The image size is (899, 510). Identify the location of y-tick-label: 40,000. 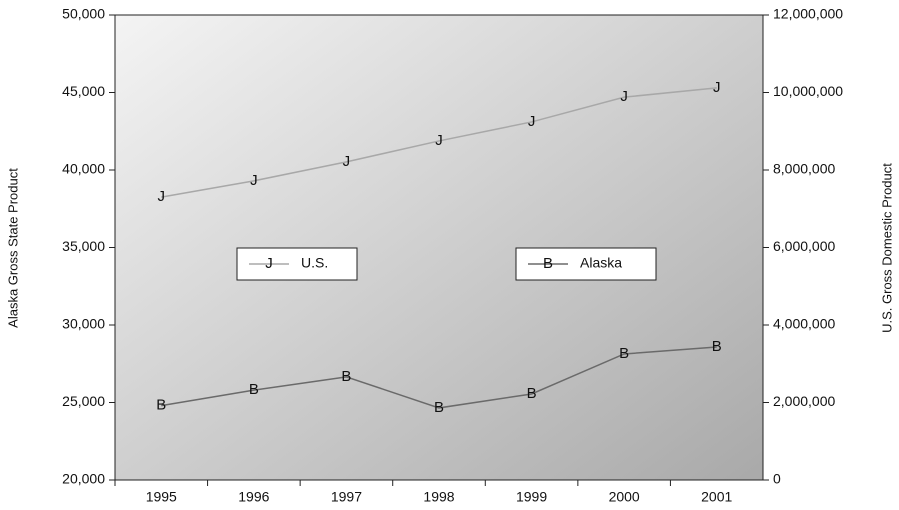
(83, 169).